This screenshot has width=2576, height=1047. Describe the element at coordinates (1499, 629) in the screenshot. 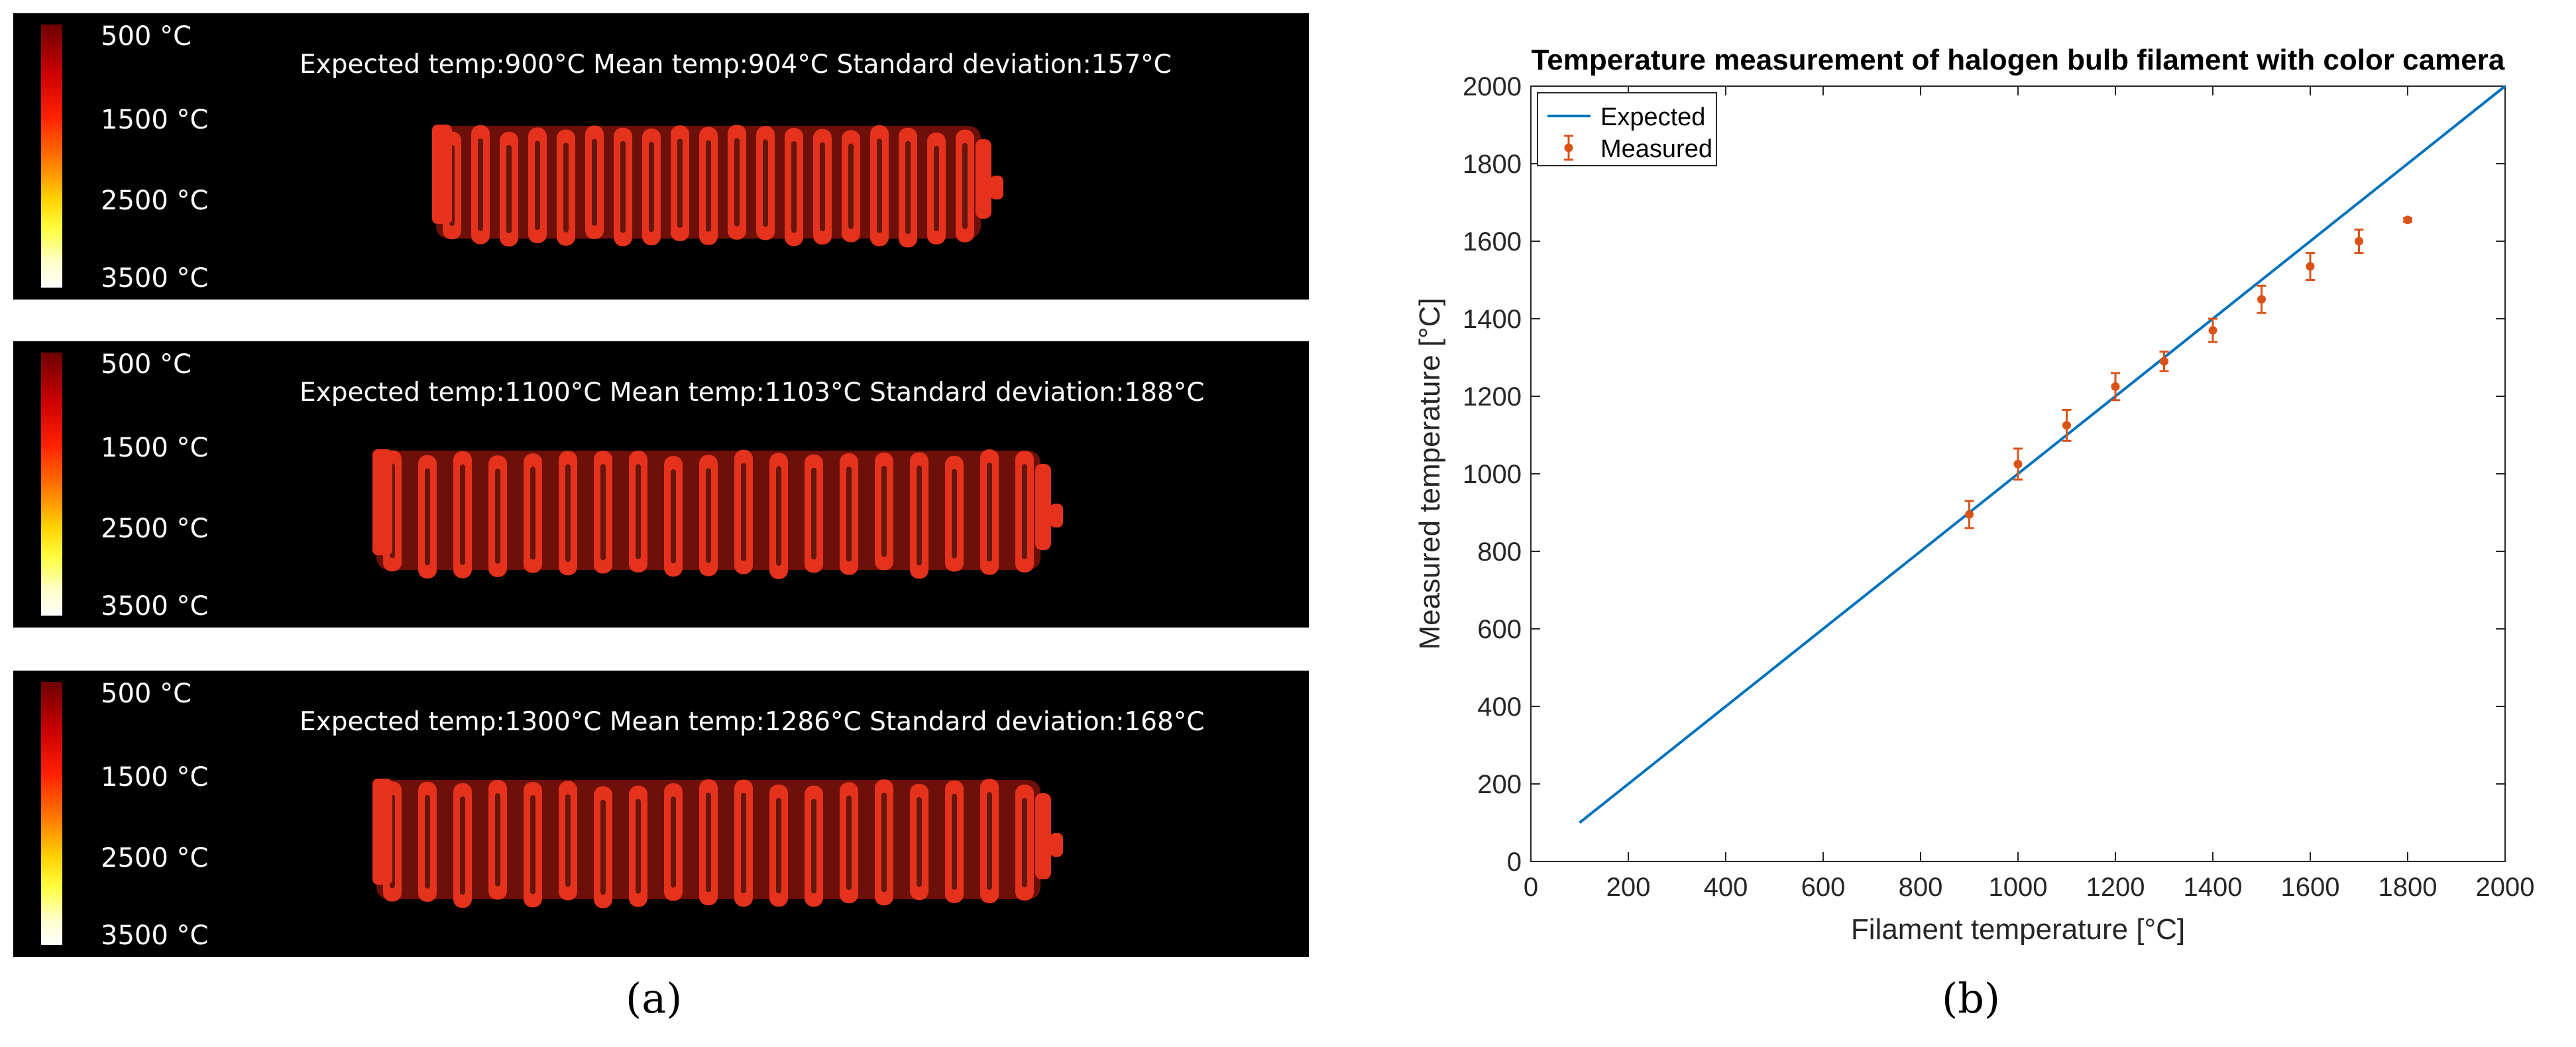

I see `y-tick-label: 600` at that location.